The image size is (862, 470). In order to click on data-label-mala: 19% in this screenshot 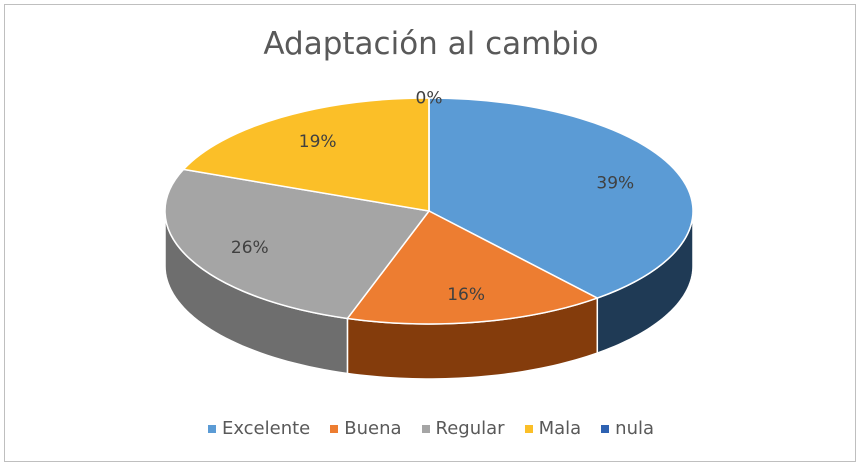, I will do `click(318, 142)`.